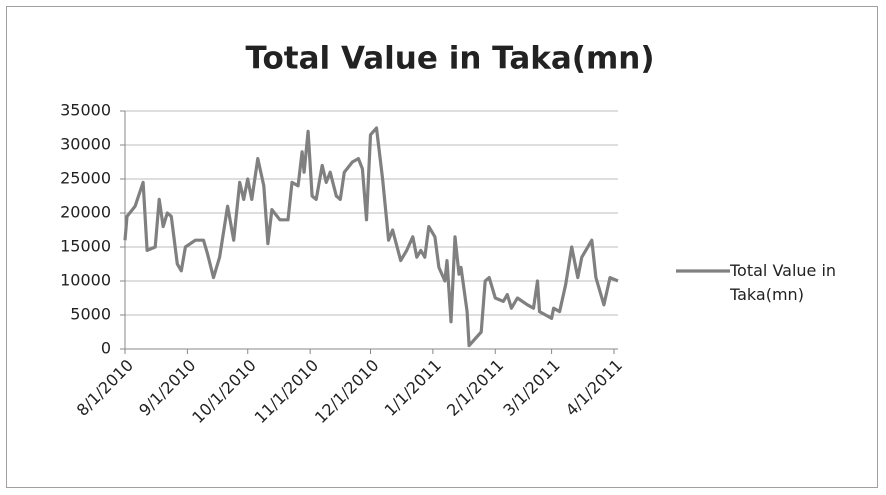  I want to click on x-tick-label: 1/1/2011, so click(413, 388).